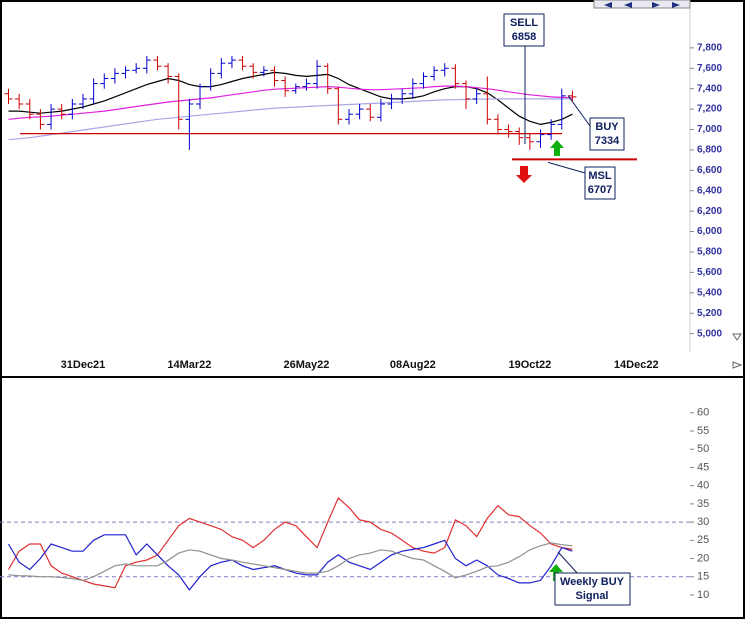  I want to click on sell-arrow, so click(524, 174).